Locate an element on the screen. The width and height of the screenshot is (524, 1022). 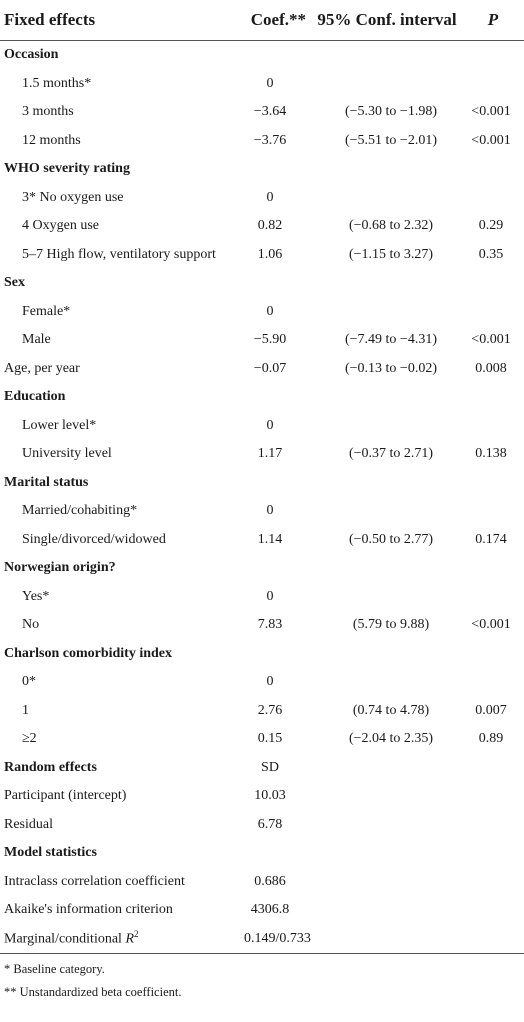
row-label: 1 is located at coordinates (25, 710).